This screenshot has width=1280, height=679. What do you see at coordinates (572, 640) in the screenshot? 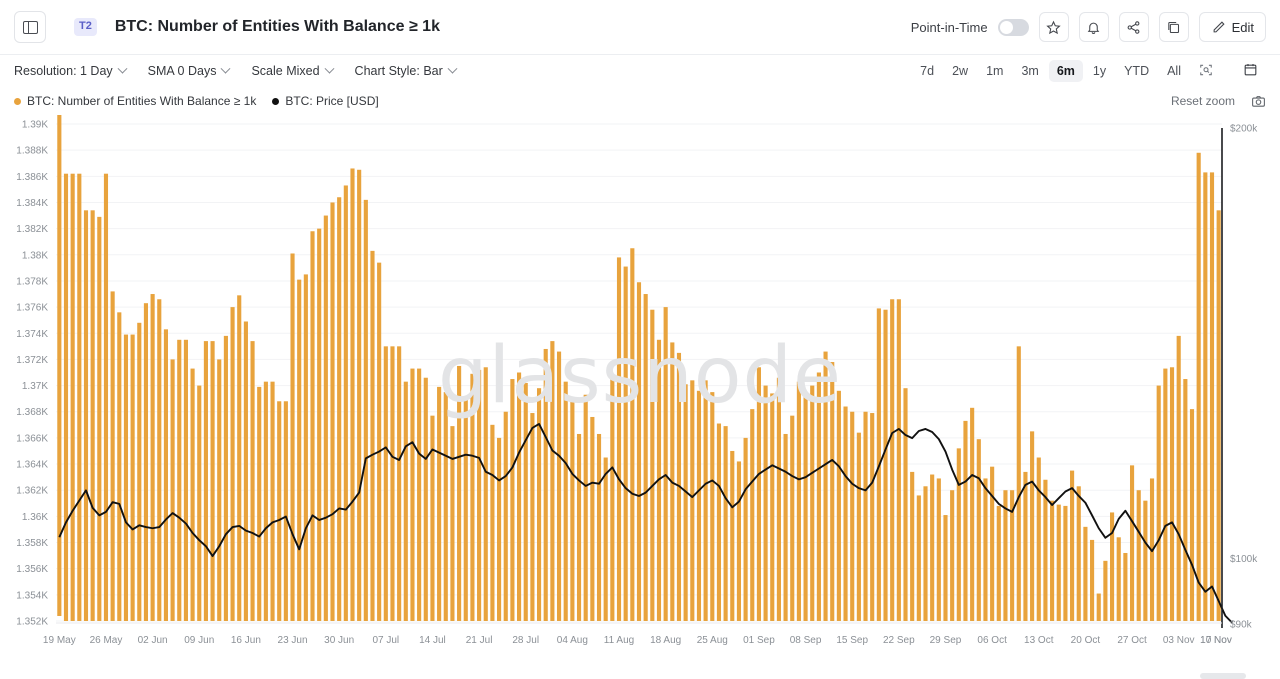
I see `x-axis-tick-label: 04 Aug` at bounding box center [572, 640].